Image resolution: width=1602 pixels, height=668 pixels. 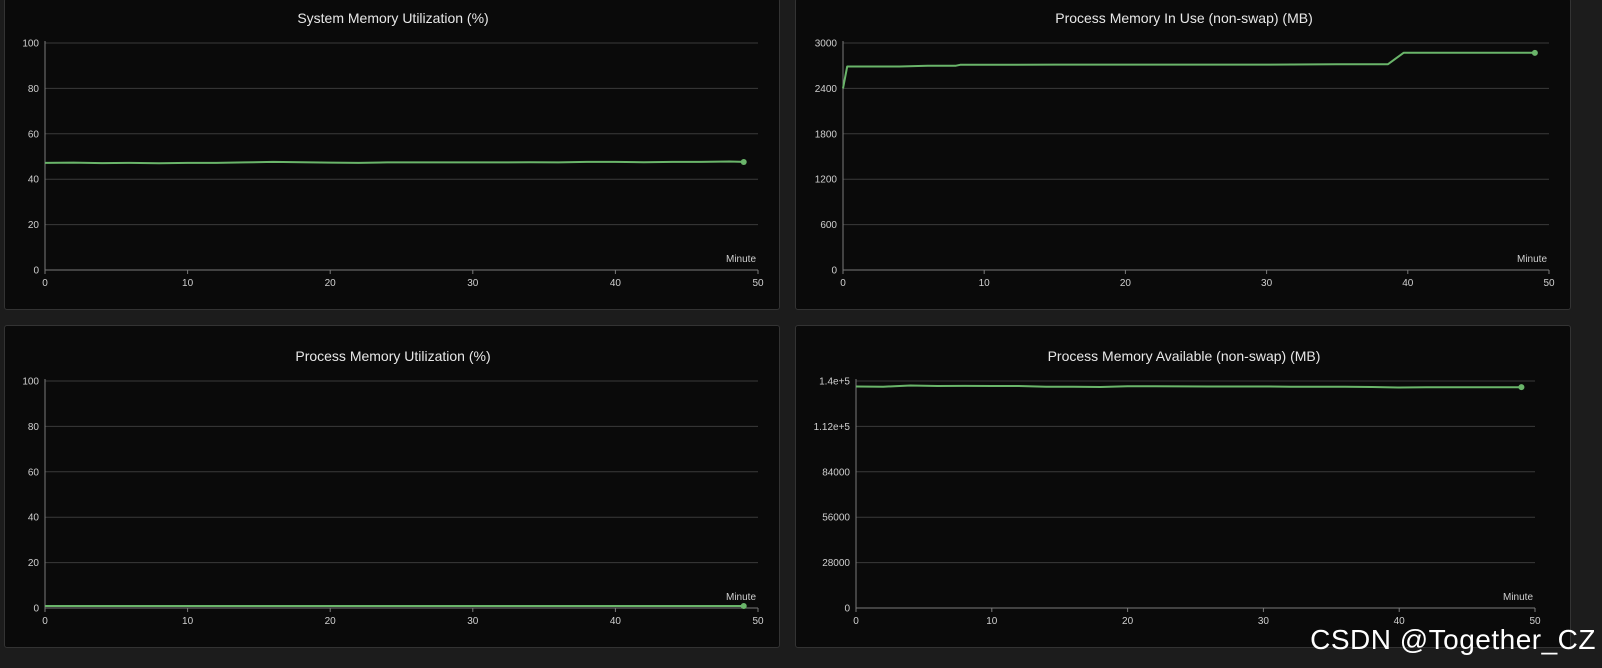 I want to click on y-tick-label: 1800, so click(x=826, y=134).